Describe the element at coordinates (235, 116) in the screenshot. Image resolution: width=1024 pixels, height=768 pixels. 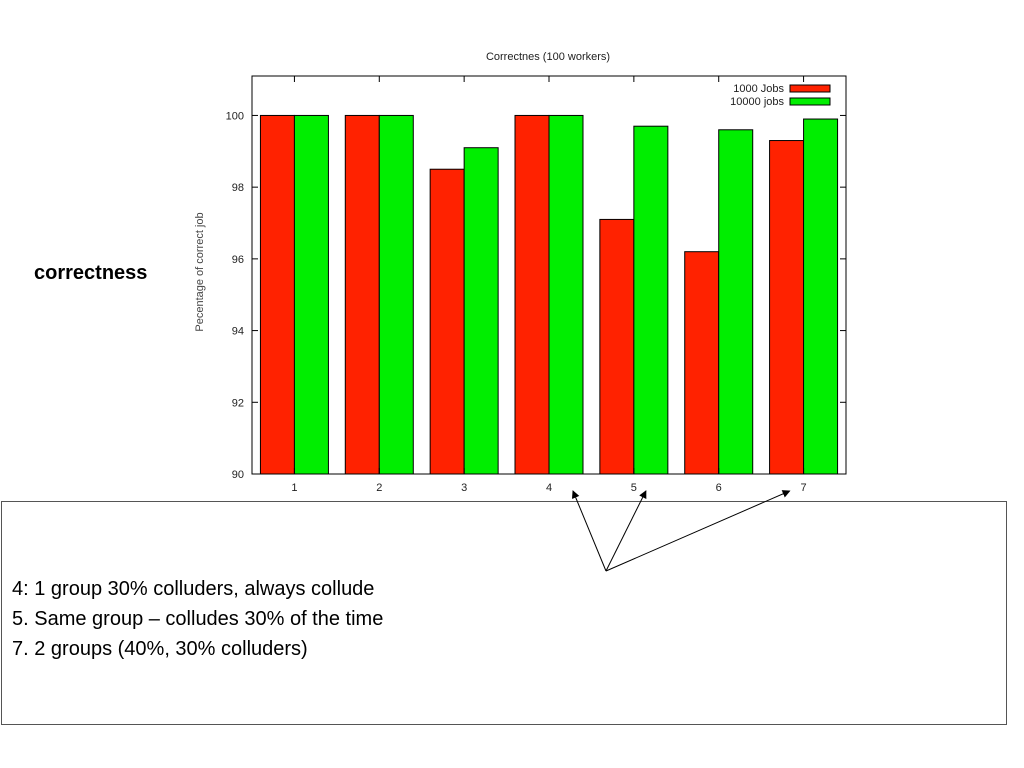
I see `y-tick-label: 100` at that location.